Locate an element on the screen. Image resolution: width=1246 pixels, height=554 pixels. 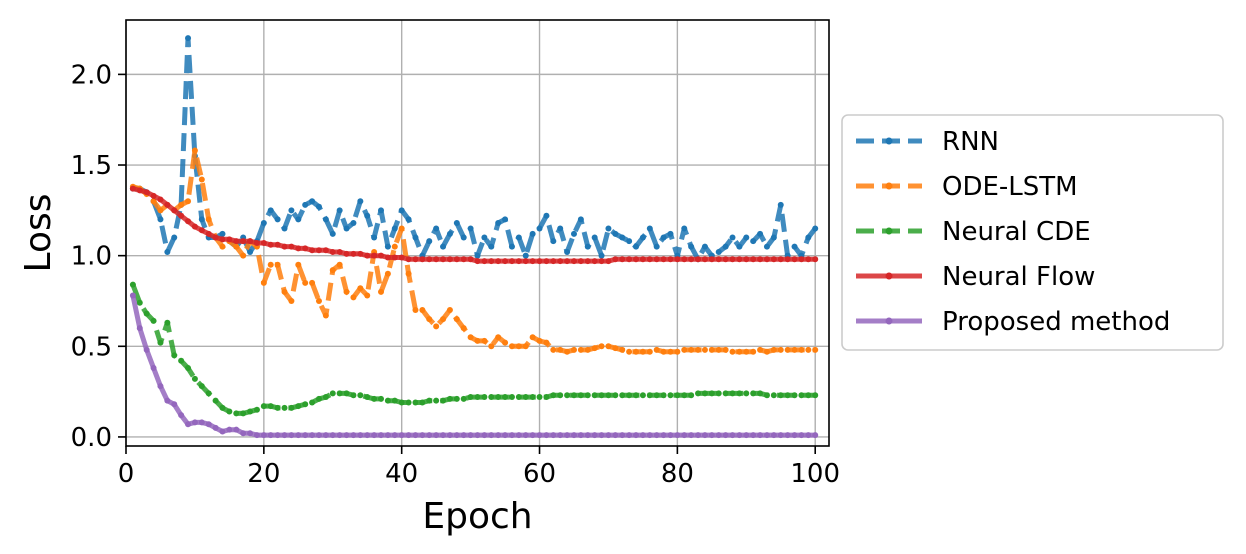
y-tick-label: 0.0 is located at coordinates (91, 438).